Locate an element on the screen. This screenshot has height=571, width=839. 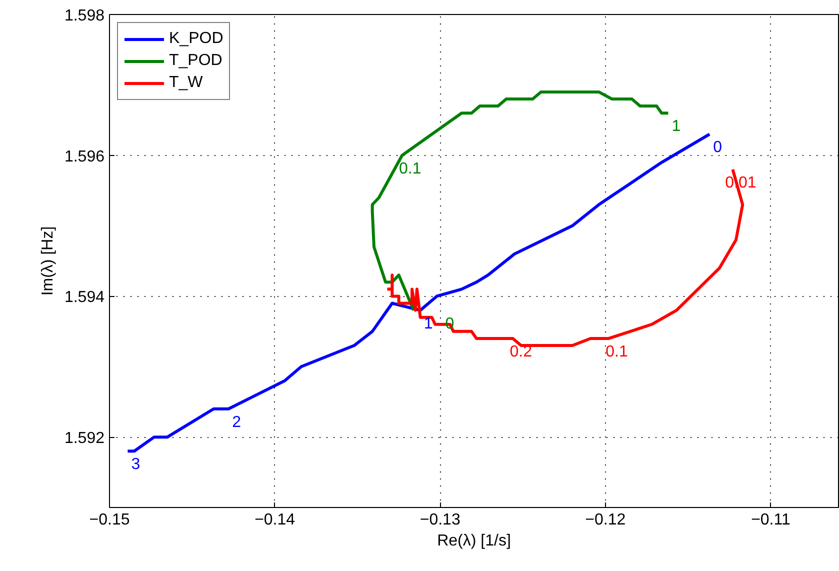
y-axis-title: Im(λ) [Hz] is located at coordinates (47, 261).